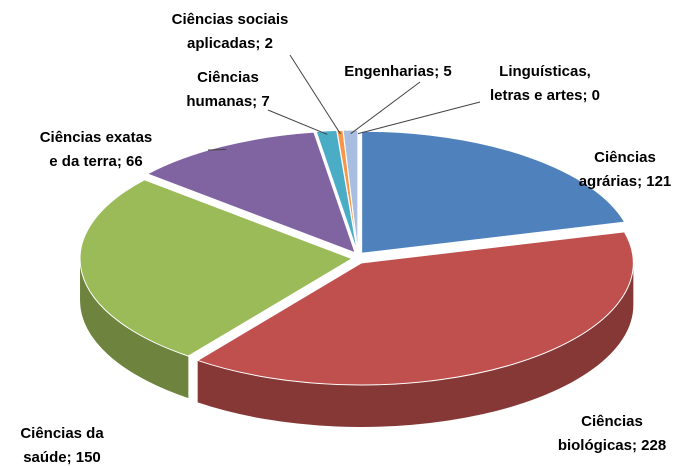 Image resolution: width=685 pixels, height=466 pixels. What do you see at coordinates (230, 43) in the screenshot?
I see `data-label: aplicadas; 2` at bounding box center [230, 43].